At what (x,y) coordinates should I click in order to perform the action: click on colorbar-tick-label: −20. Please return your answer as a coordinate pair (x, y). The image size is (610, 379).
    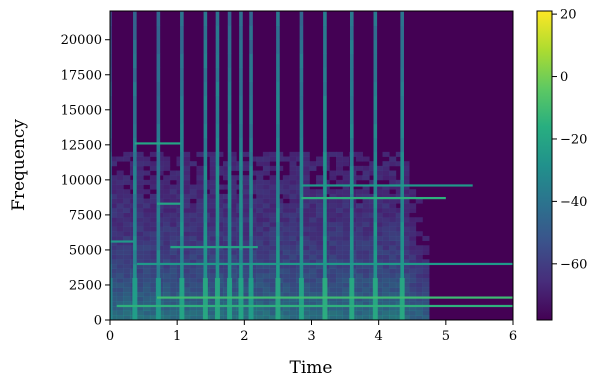
    Looking at the image, I should click on (573, 139).